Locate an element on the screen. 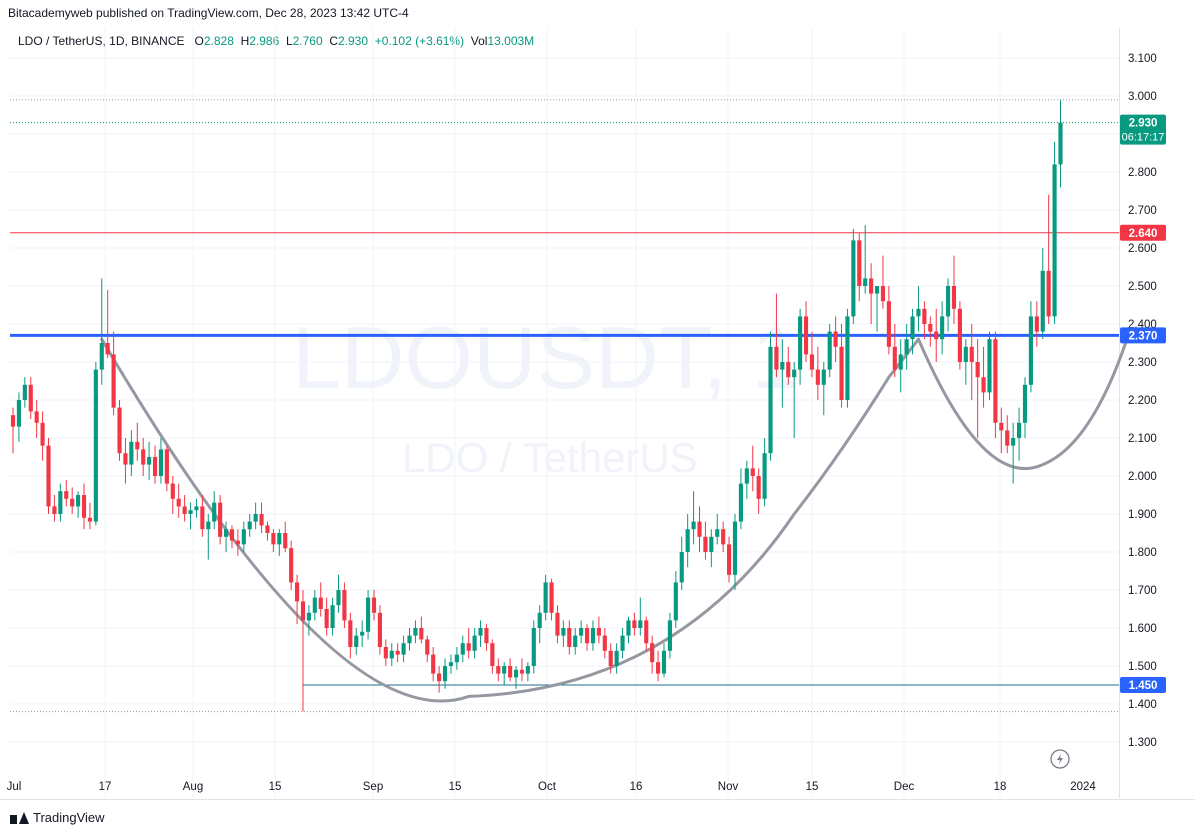  time-tick-label: Dec is located at coordinates (904, 787).